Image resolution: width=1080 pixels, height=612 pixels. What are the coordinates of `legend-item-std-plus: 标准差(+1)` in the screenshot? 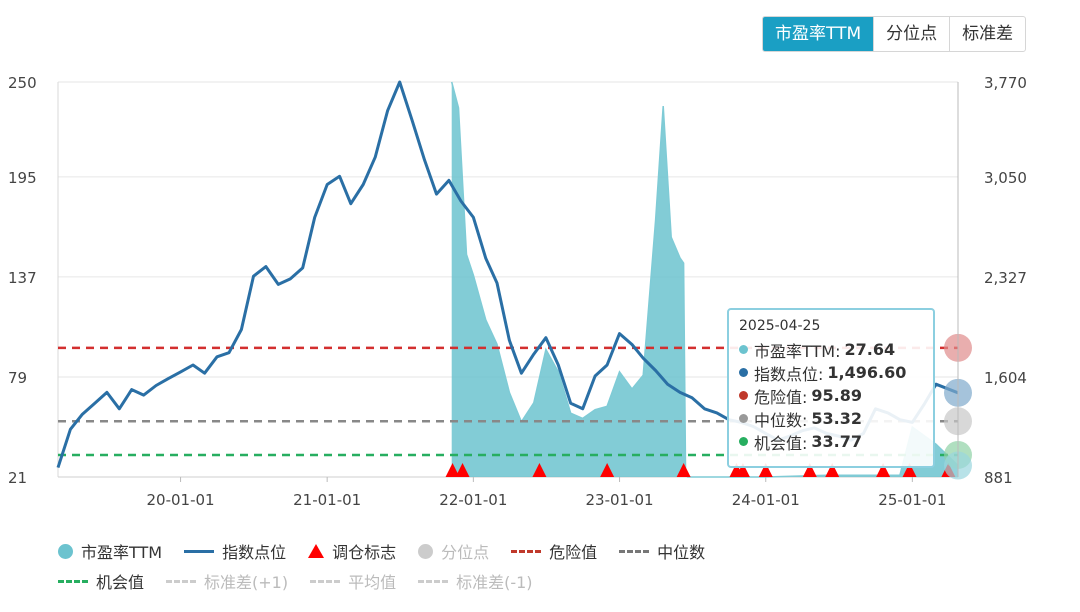 It's located at (227, 581).